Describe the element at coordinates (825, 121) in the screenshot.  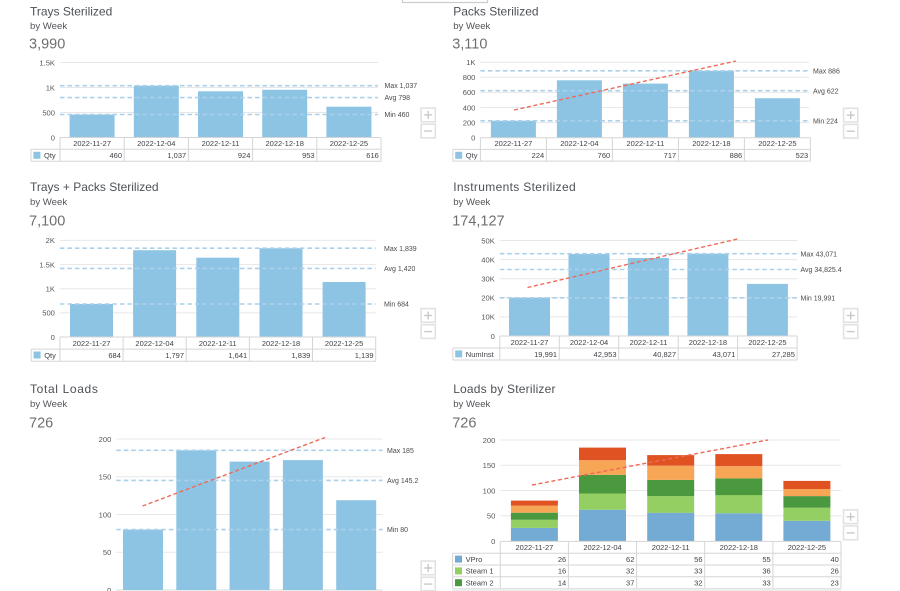
I see `svg-text: Min 224` at that location.